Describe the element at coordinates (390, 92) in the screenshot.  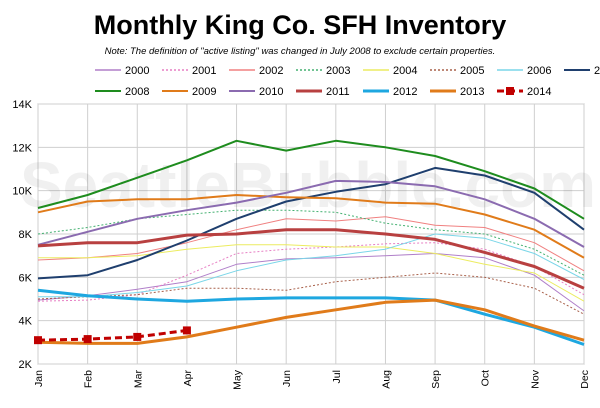
I see `legend-item-2012: 2012` at that location.